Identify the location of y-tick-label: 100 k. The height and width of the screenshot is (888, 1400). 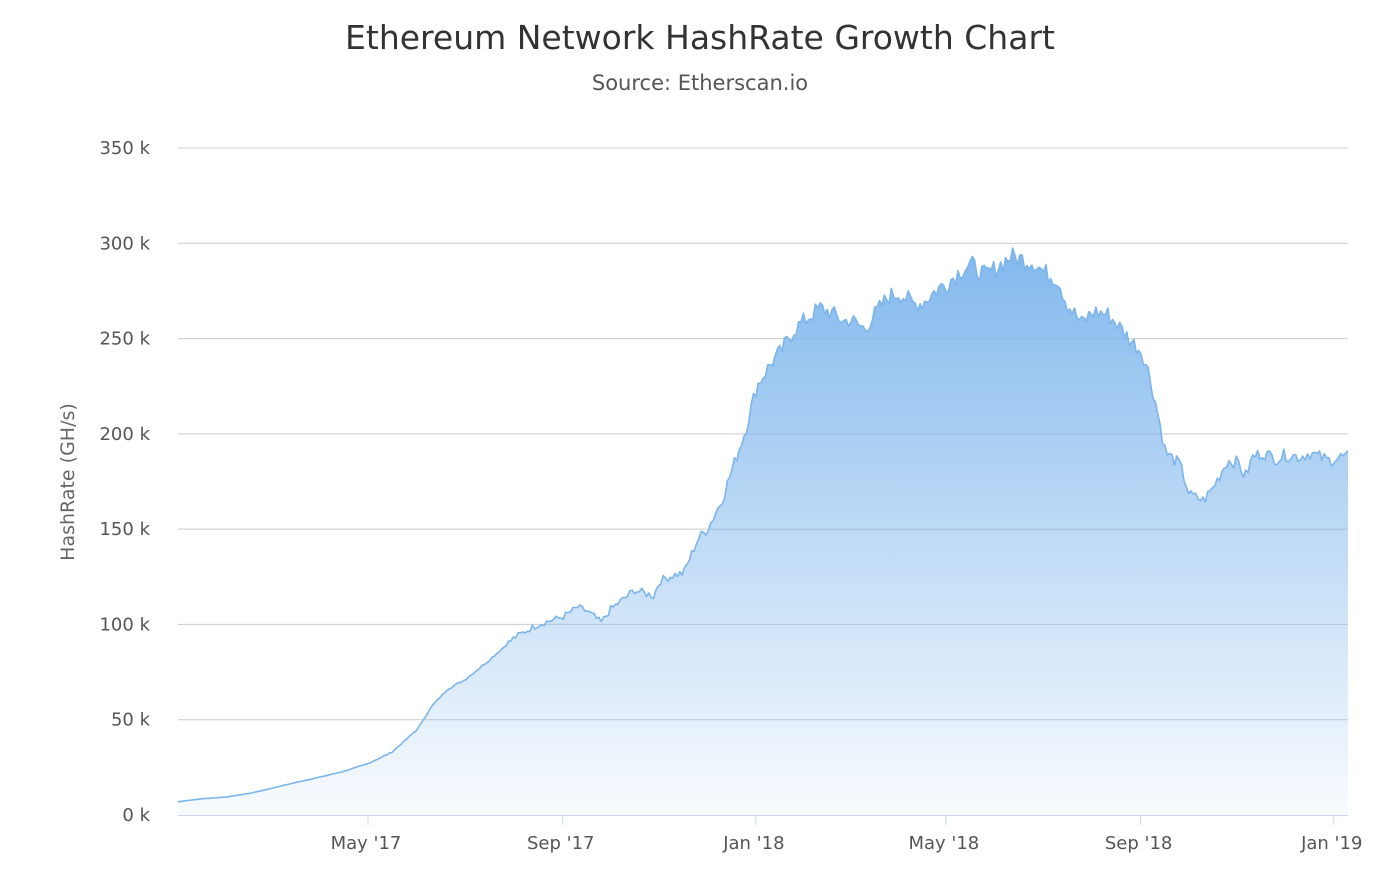
(124, 624).